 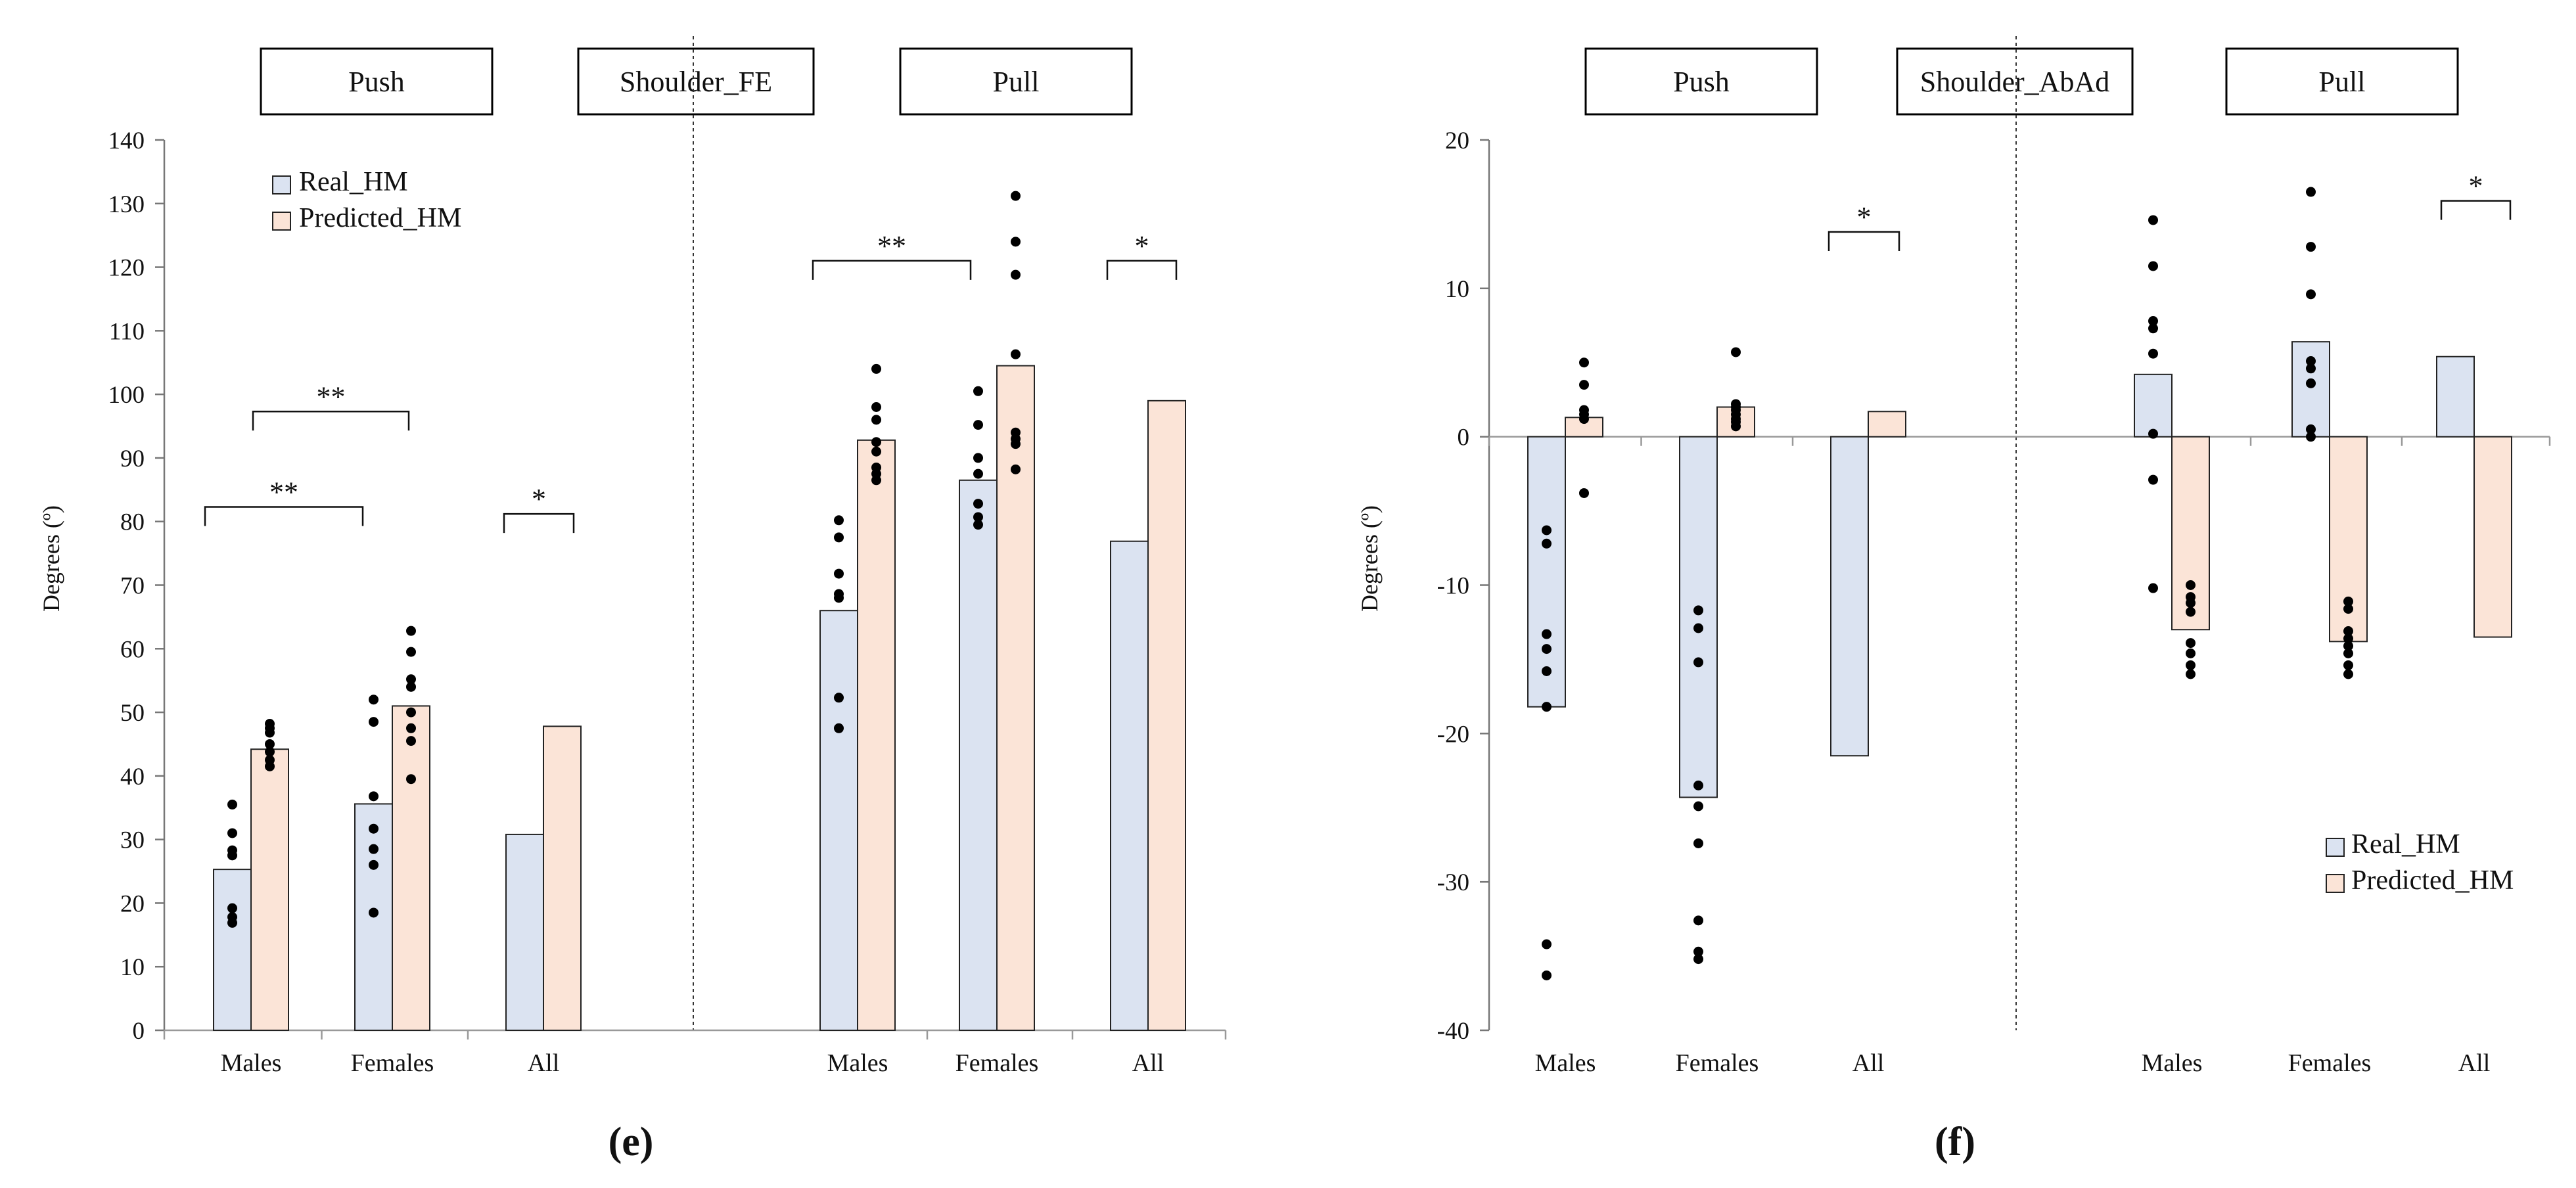 I want to click on group-header-label: Shoulder_AbAd, so click(x=2015, y=82).